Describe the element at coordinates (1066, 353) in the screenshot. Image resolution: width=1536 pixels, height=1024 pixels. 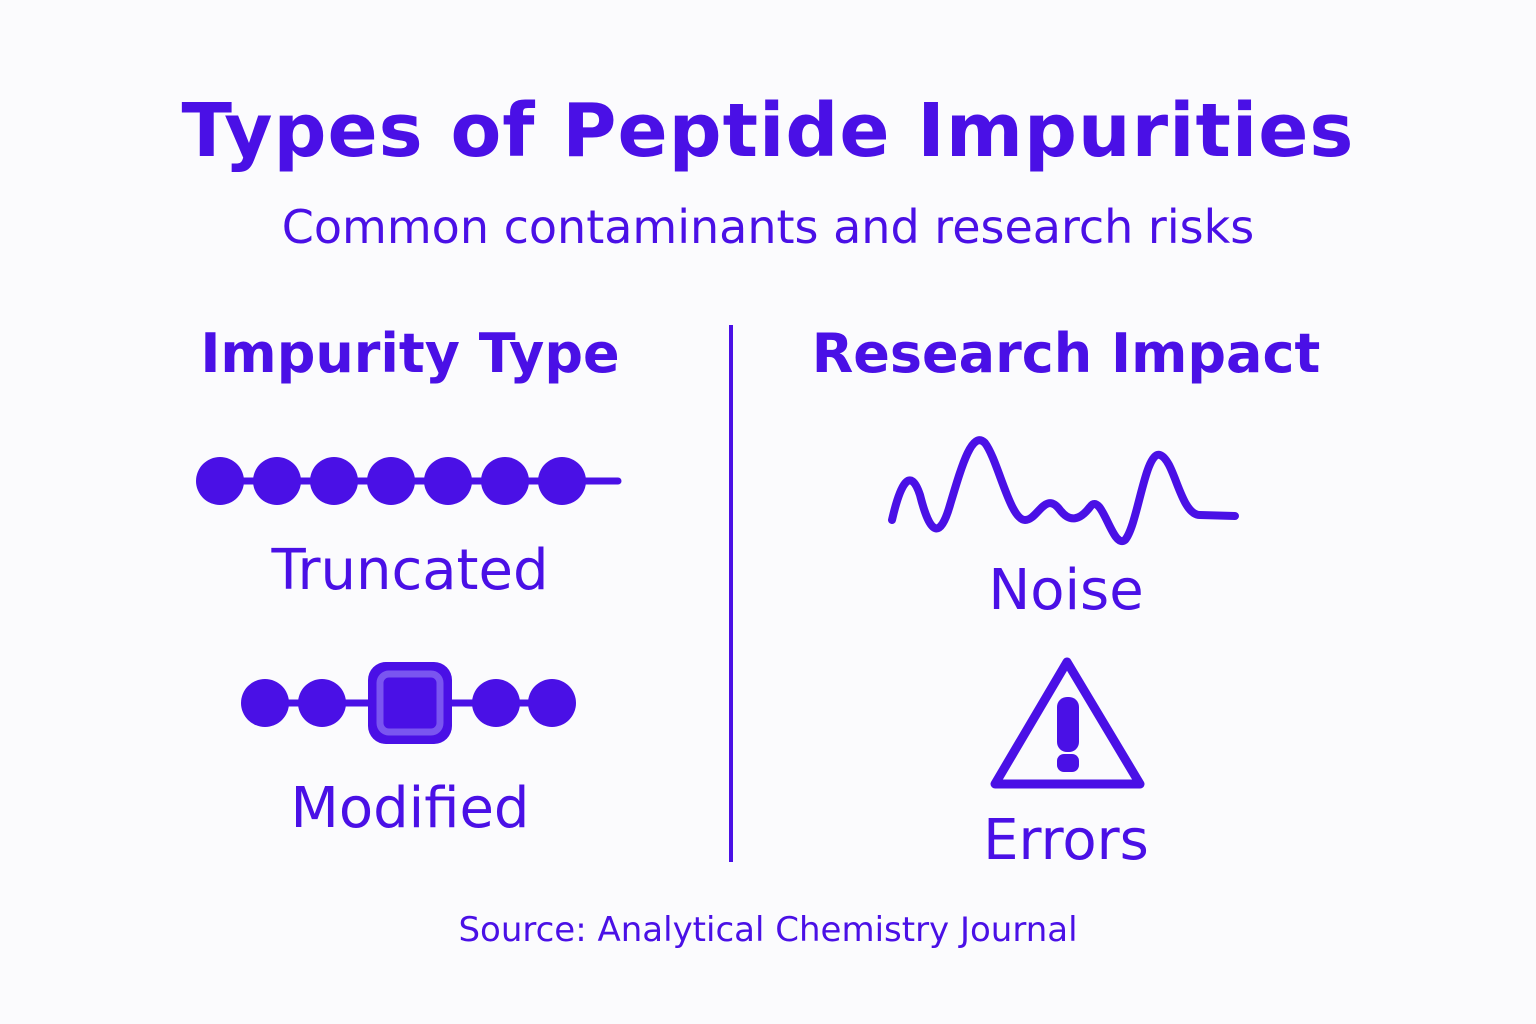
I see `right-column-heading: Research Impact` at that location.